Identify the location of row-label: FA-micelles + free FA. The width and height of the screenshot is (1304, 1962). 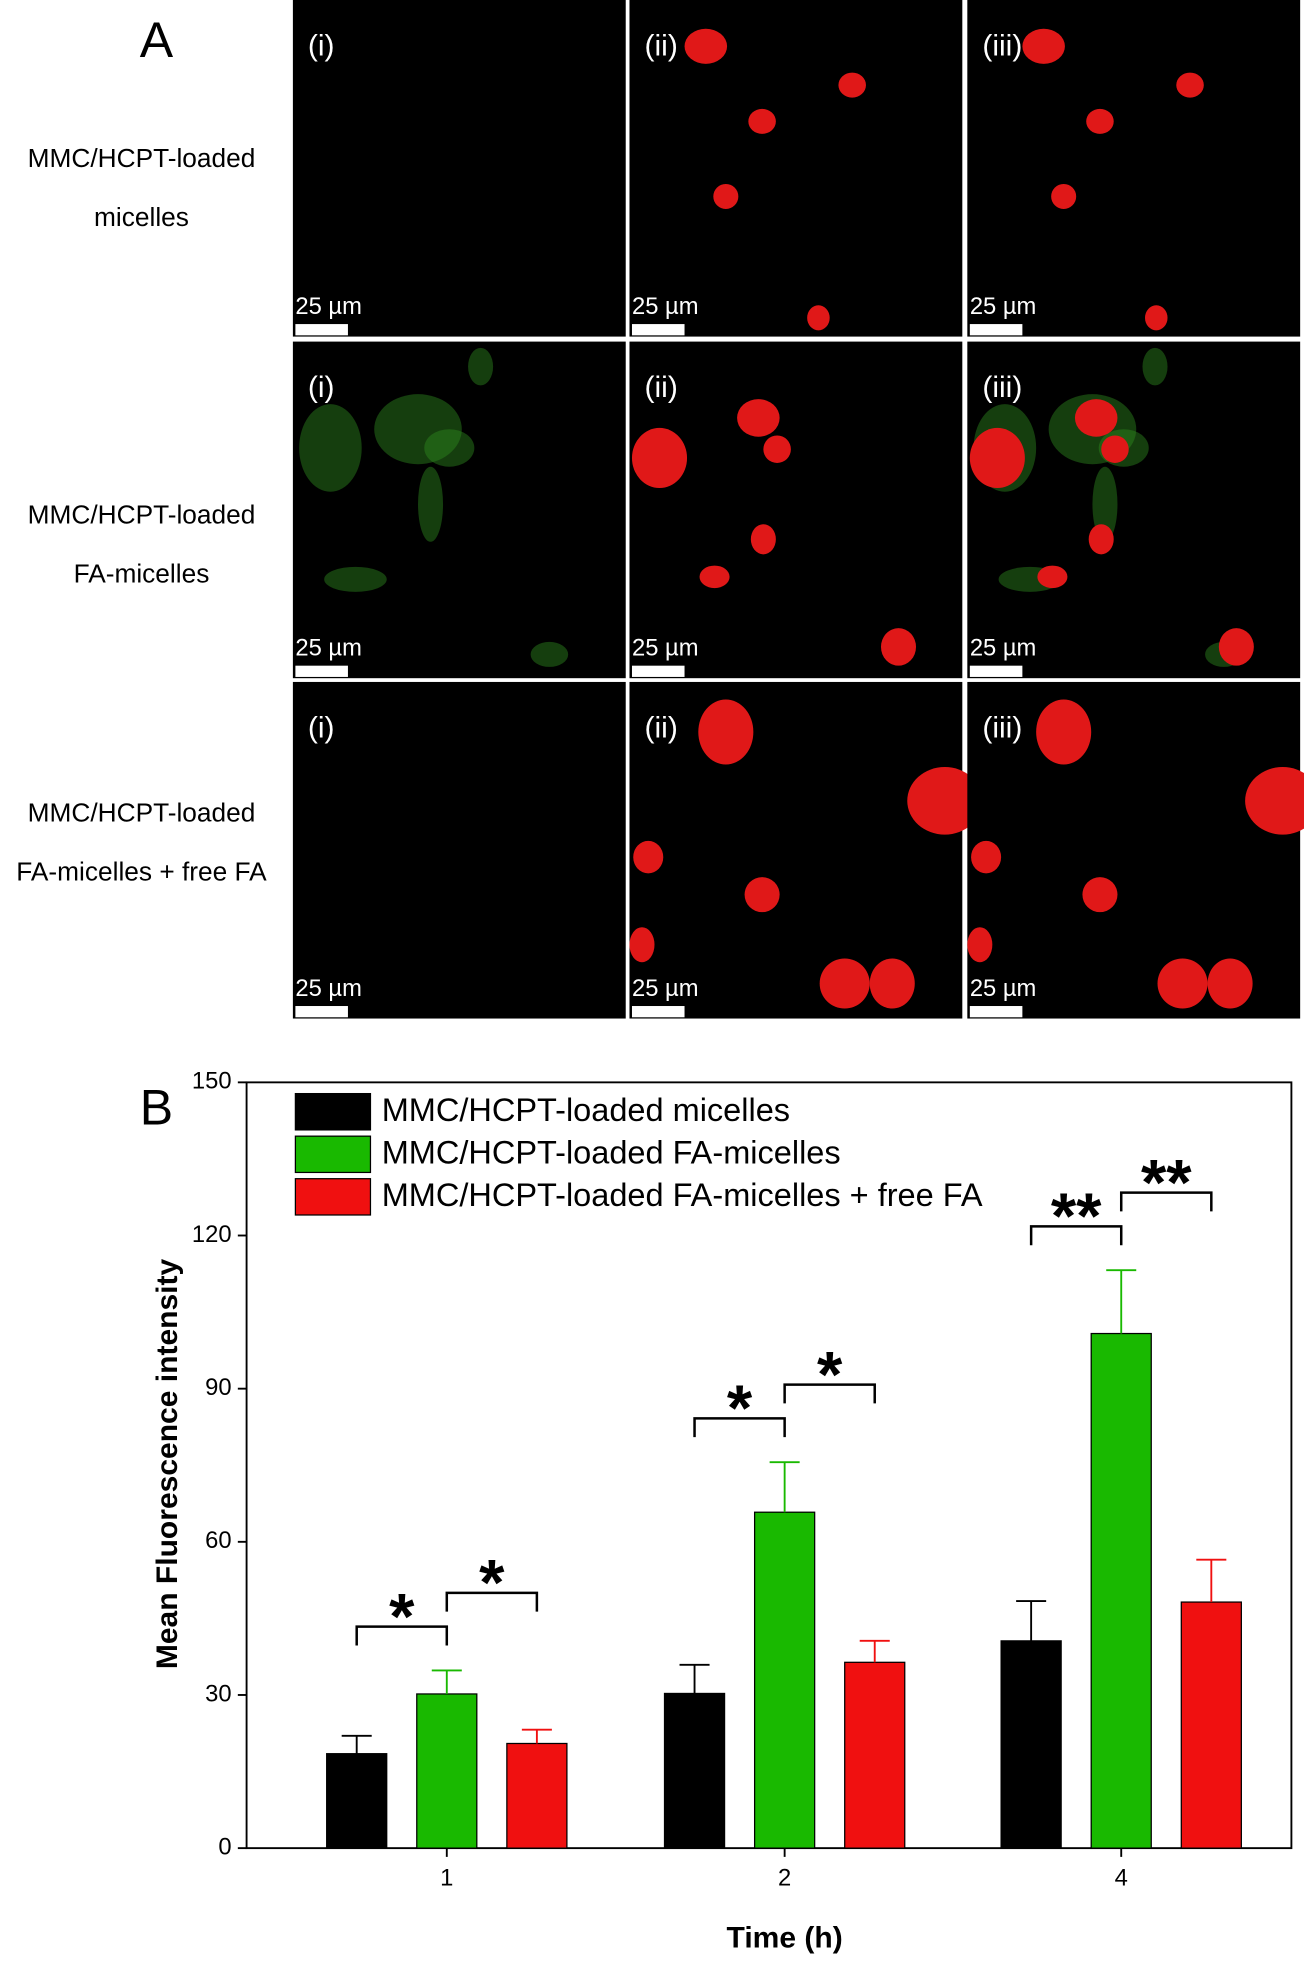
(141, 871).